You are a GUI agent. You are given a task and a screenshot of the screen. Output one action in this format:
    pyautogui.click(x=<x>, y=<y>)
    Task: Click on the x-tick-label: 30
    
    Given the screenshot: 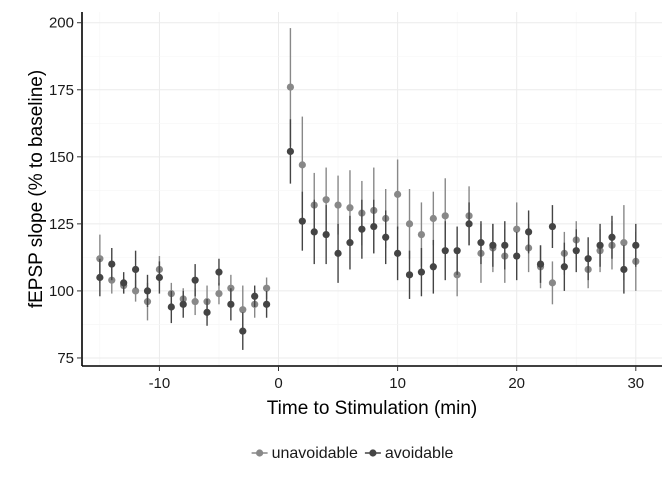 What is the action you would take?
    pyautogui.click(x=635, y=383)
    